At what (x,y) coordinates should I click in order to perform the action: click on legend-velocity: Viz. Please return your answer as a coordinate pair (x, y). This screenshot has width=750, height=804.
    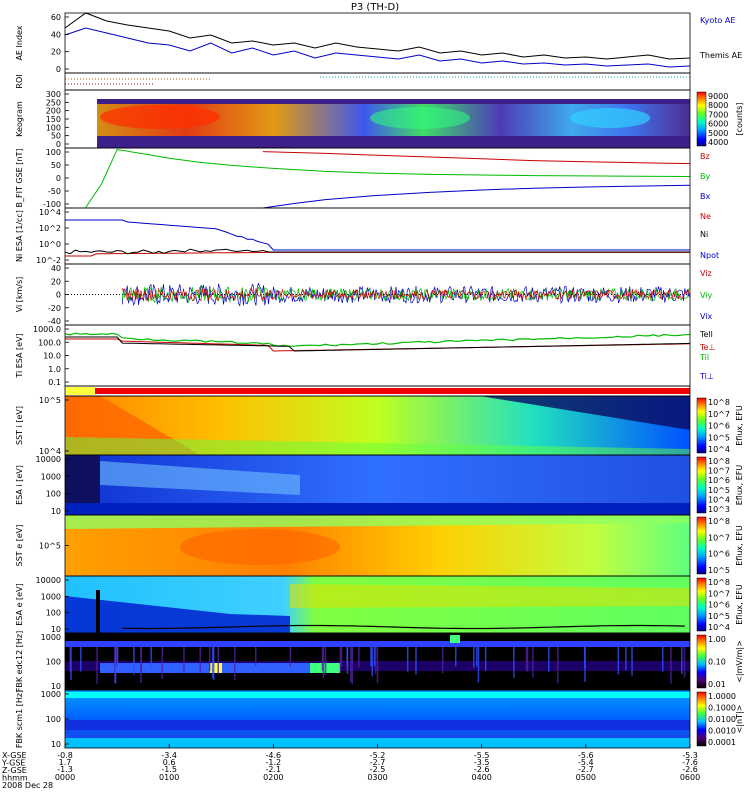
    Looking at the image, I should click on (706, 273).